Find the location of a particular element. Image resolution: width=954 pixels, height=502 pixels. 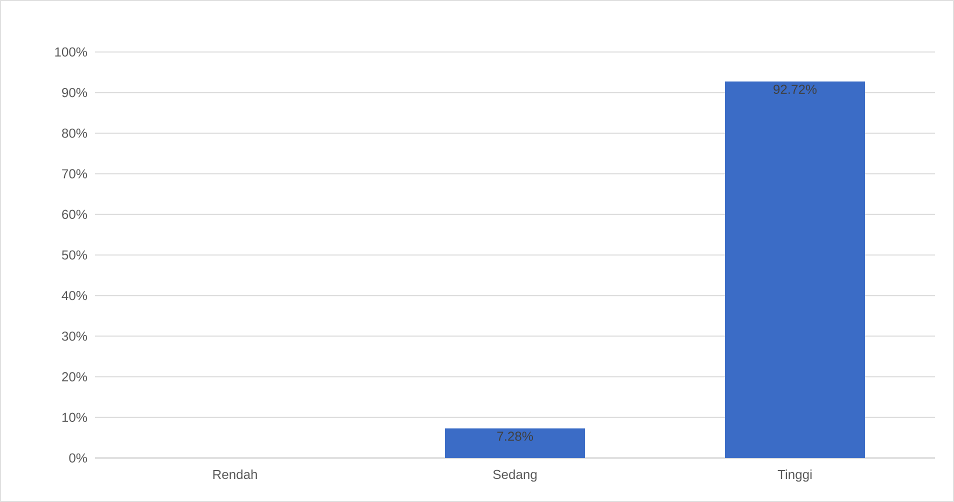

y-tick-label: 80% is located at coordinates (75, 133).